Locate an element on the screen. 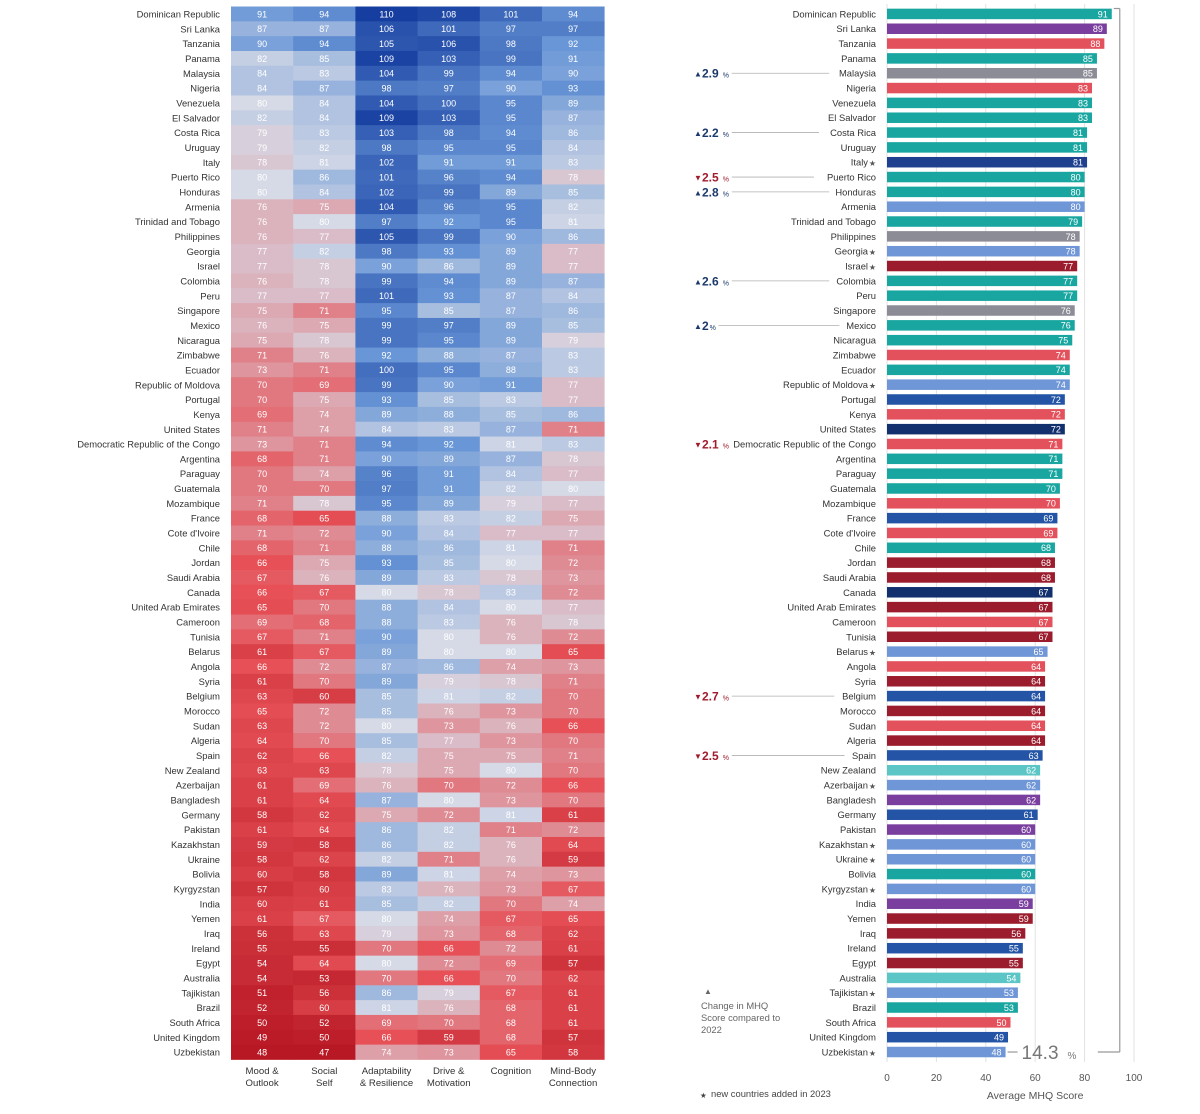 This screenshot has width=1200, height=1114. heatmap-cell-value: 68 is located at coordinates (262, 459).